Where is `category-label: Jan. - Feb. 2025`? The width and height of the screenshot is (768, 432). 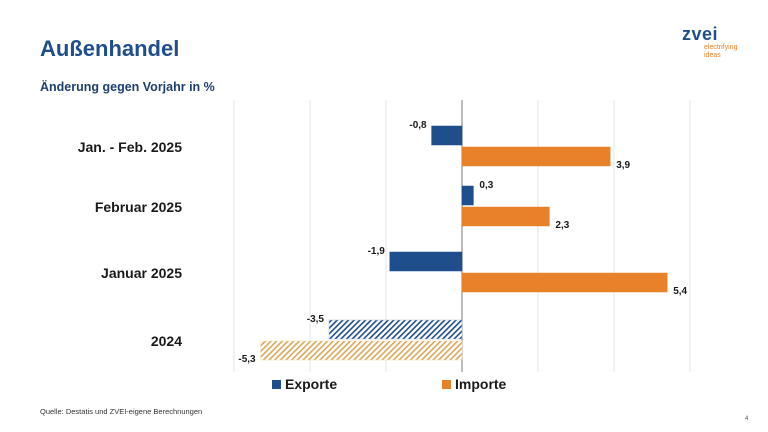 category-label: Jan. - Feb. 2025 is located at coordinates (130, 147).